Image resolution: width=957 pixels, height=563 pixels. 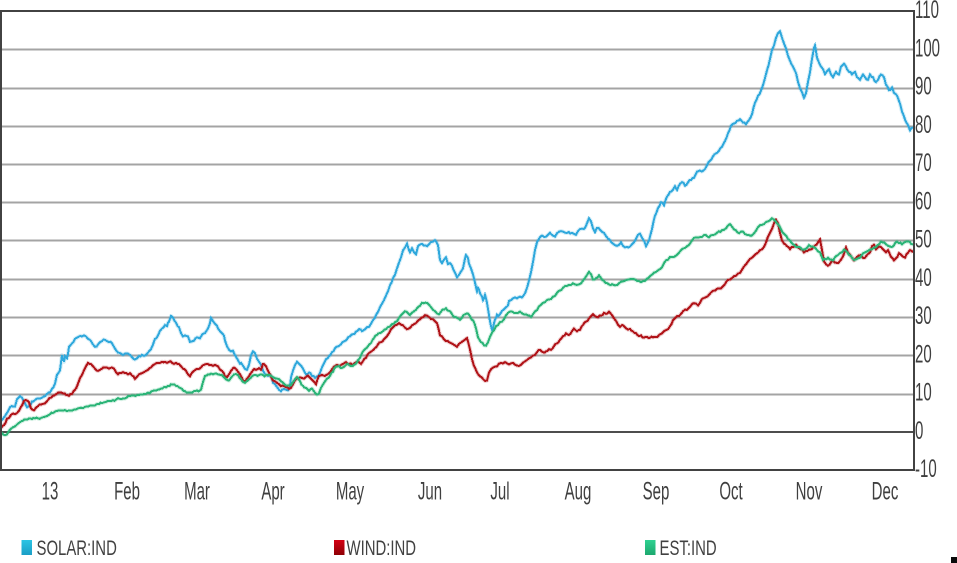 I want to click on svg-text: Nov, so click(x=809, y=492).